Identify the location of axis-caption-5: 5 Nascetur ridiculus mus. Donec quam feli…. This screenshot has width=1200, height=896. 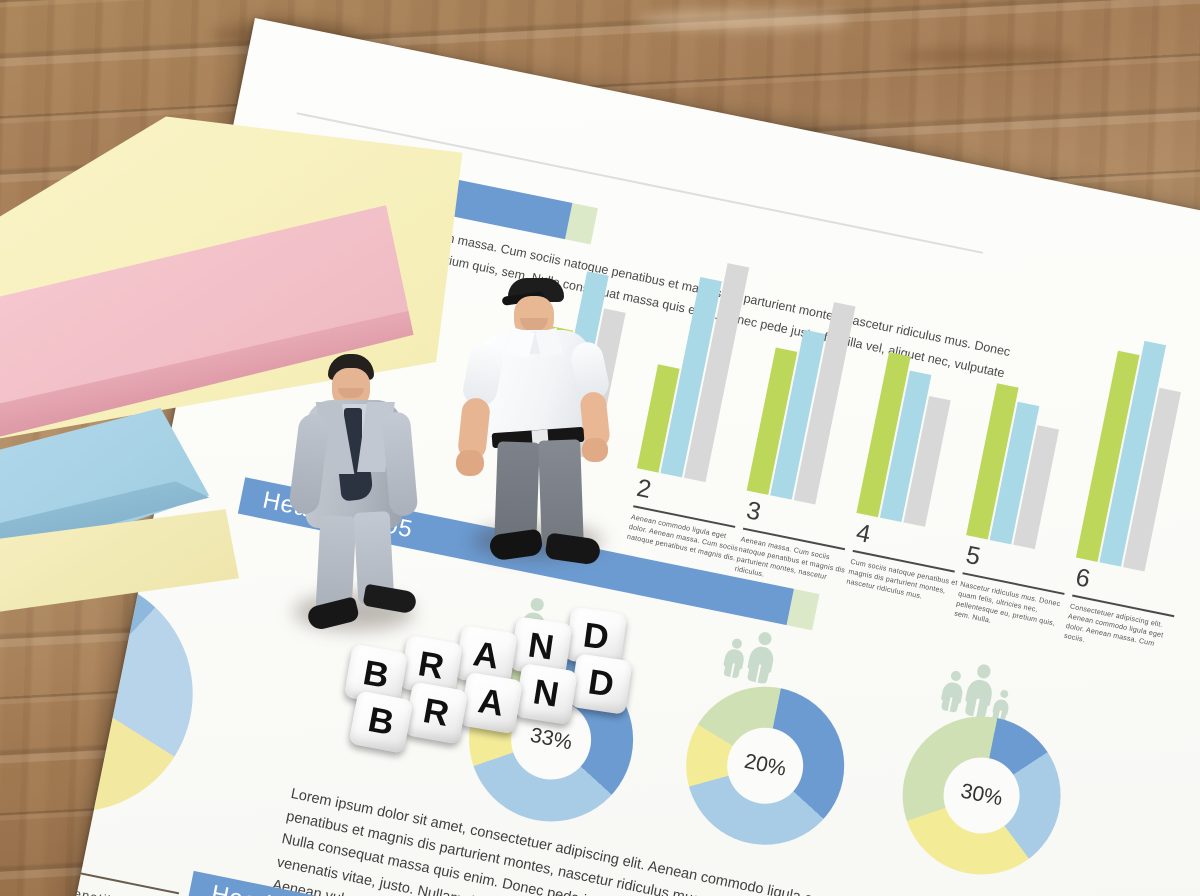
(1015, 591).